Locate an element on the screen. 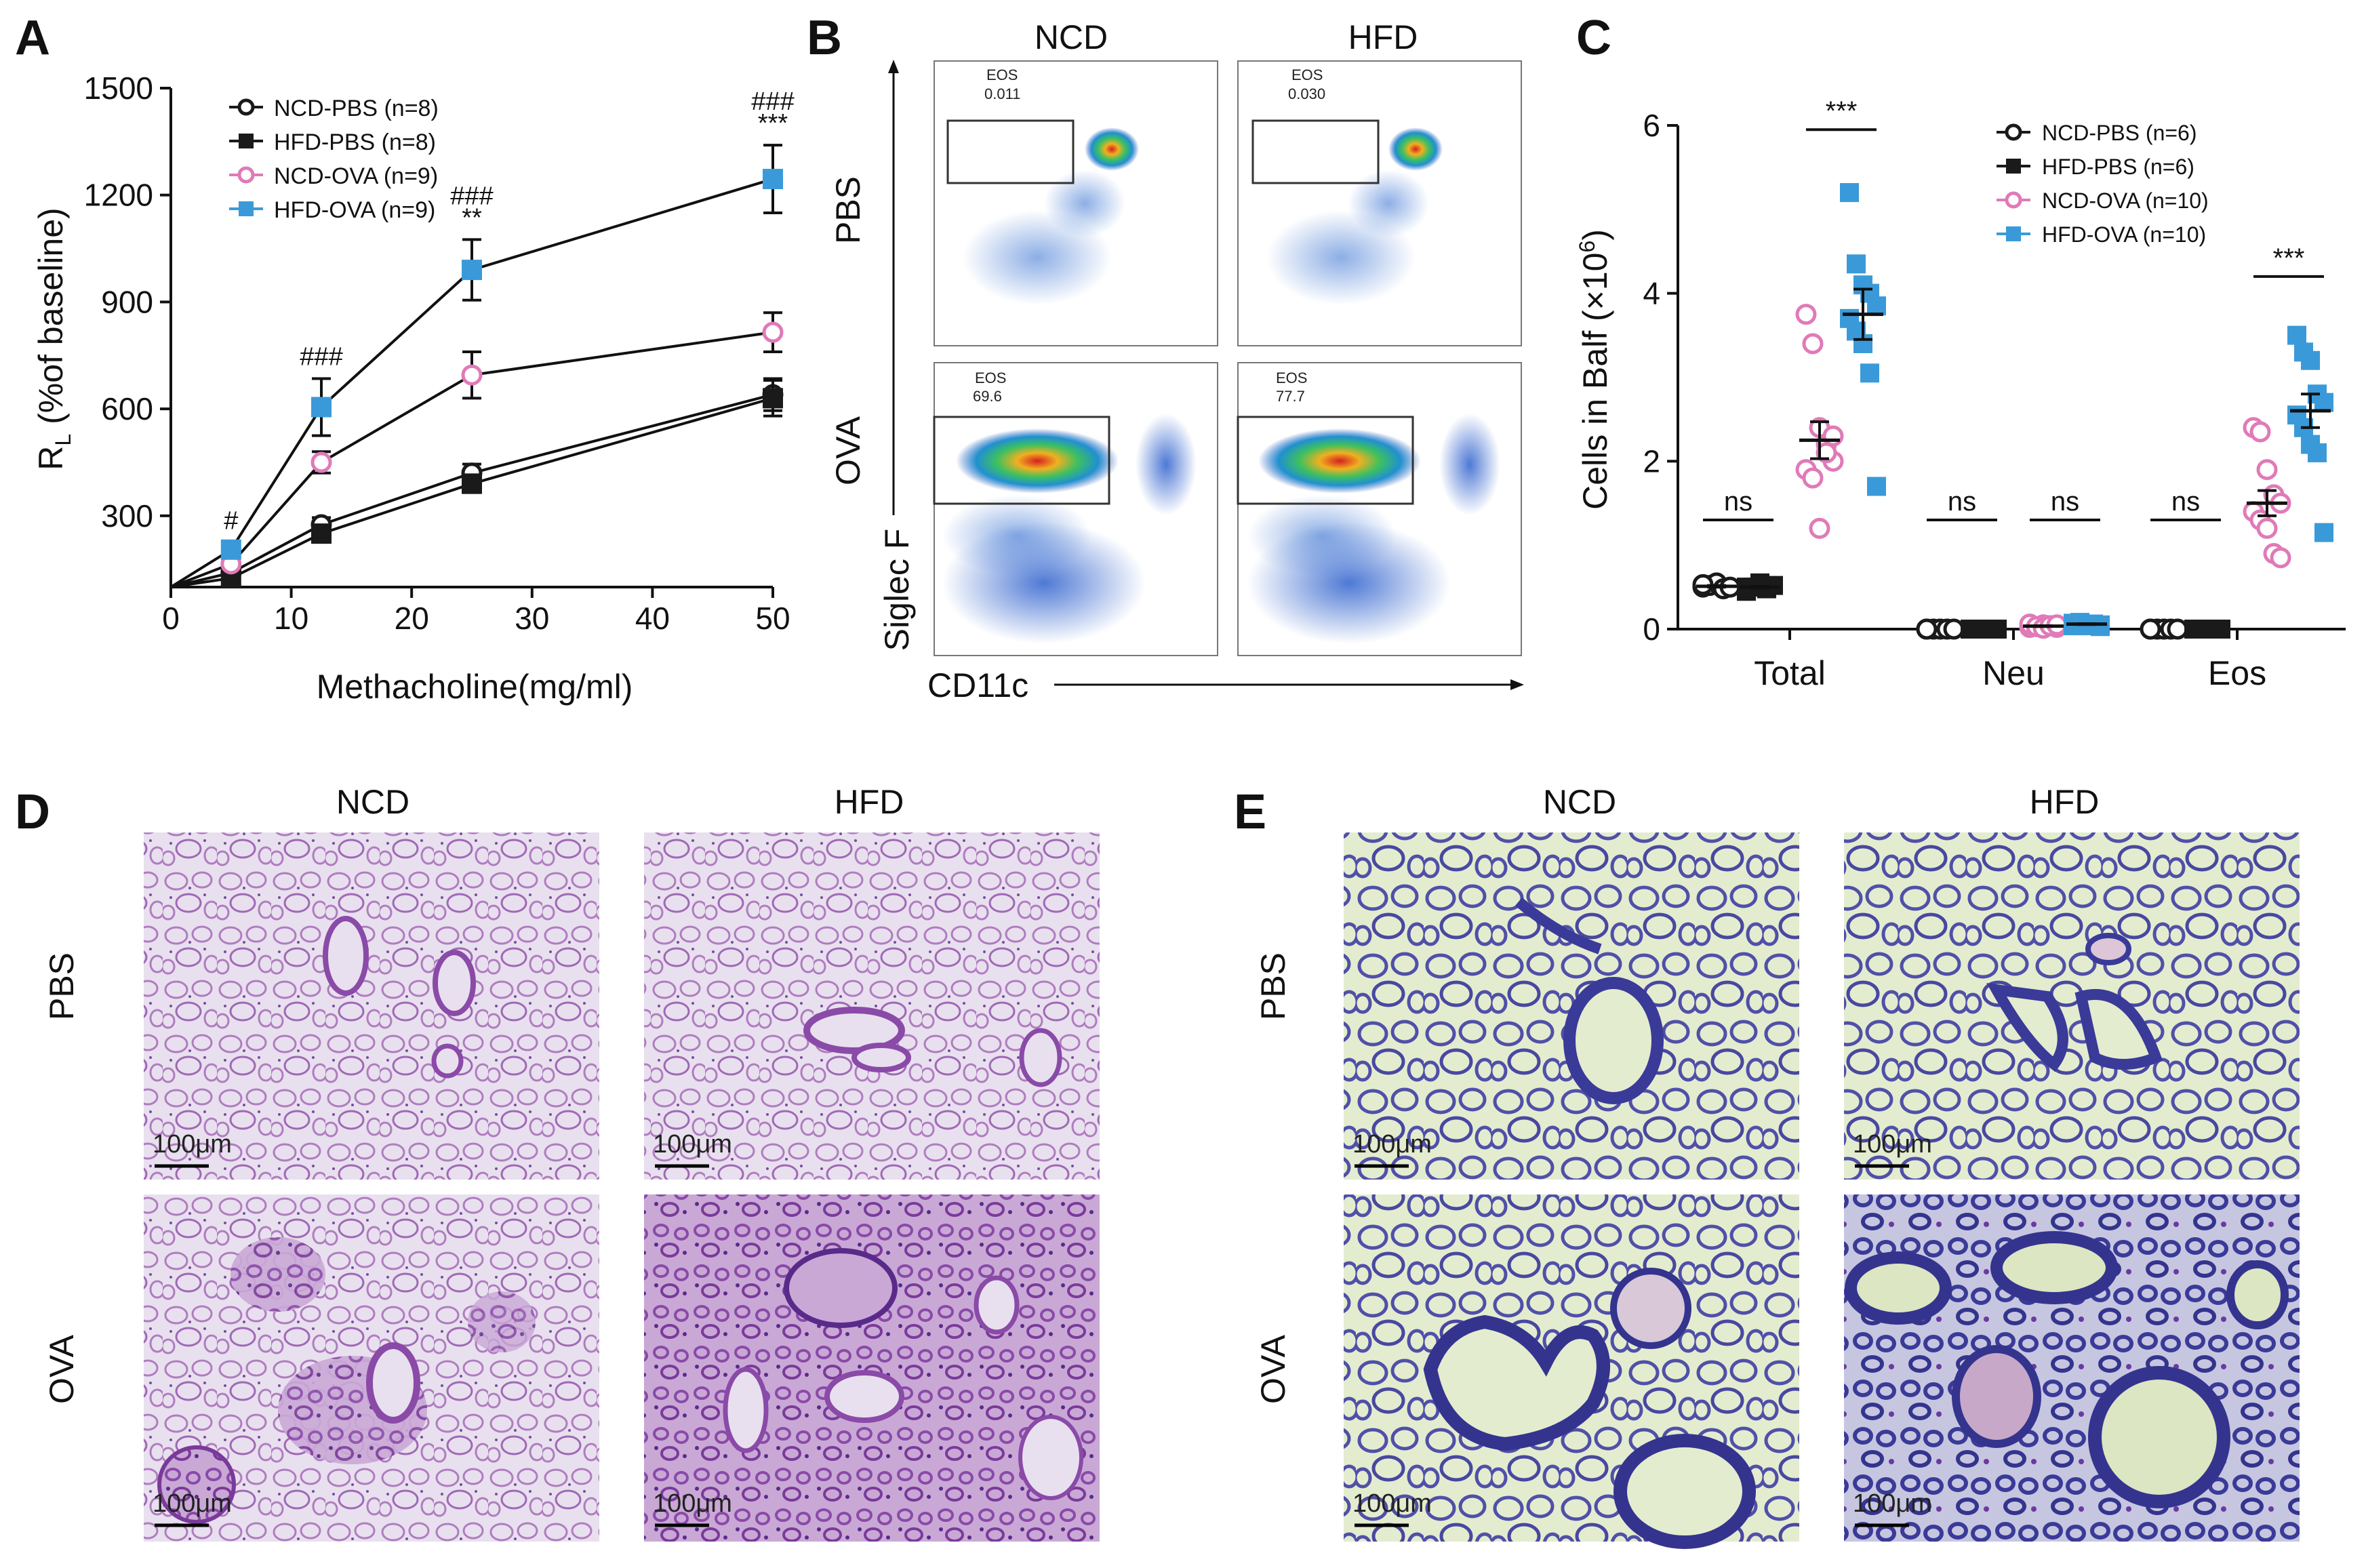 This screenshot has width=2366, height=1568. a-xlabel: Methacholine(mg/ml) is located at coordinates (475, 687).